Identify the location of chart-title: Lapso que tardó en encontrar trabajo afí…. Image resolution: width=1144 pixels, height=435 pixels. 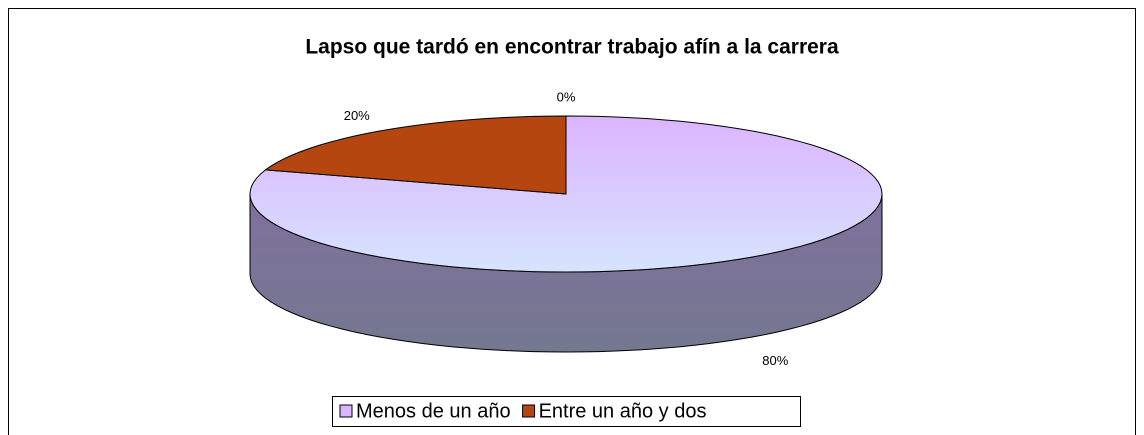
(572, 47).